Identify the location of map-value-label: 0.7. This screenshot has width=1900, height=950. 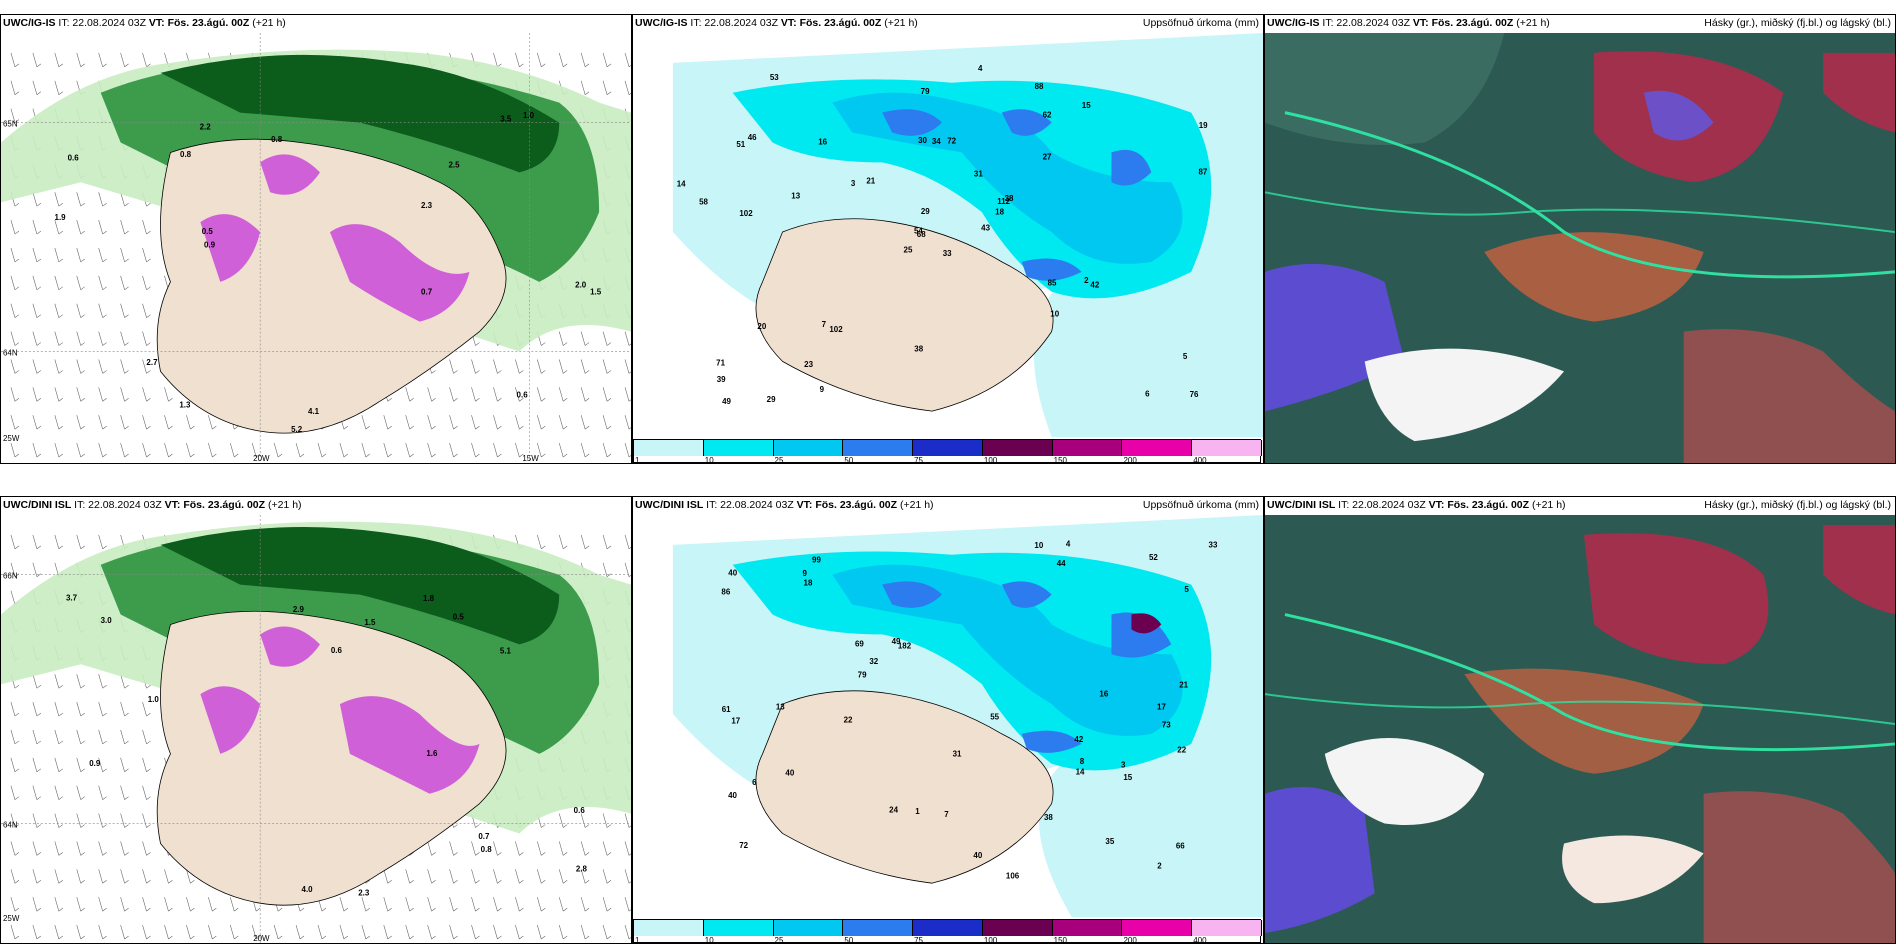
(484, 836).